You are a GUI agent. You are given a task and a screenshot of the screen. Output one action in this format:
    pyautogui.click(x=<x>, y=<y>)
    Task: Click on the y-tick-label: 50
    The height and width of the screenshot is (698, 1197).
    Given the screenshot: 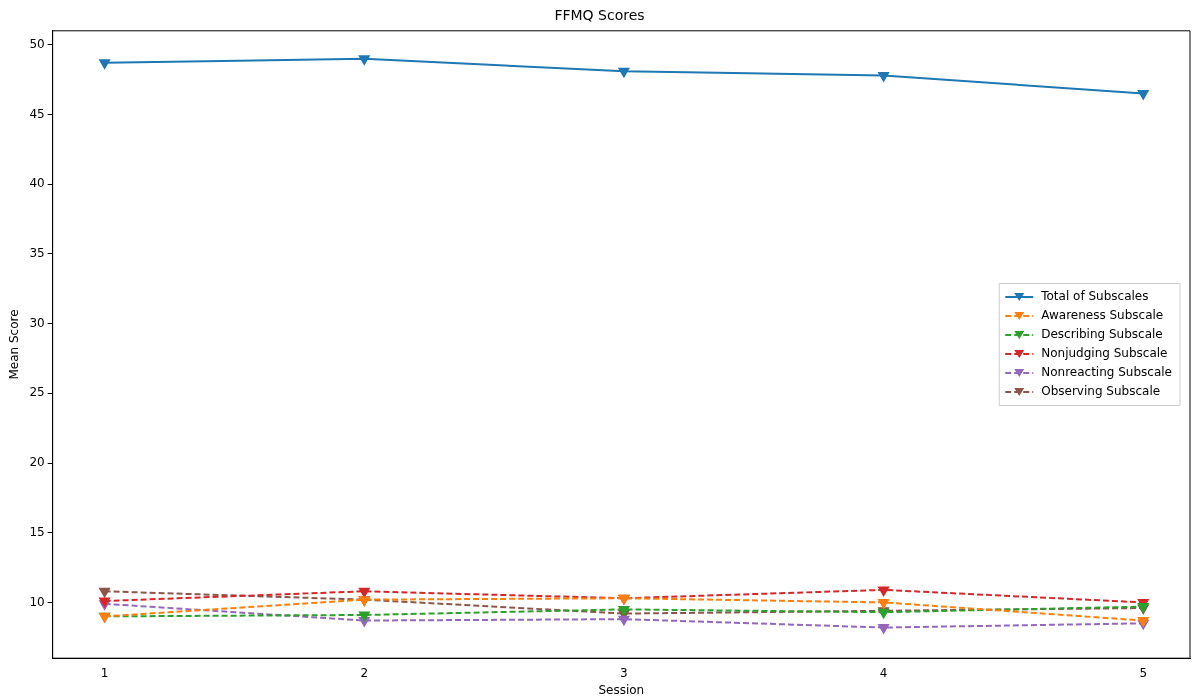 What is the action you would take?
    pyautogui.click(x=37, y=43)
    